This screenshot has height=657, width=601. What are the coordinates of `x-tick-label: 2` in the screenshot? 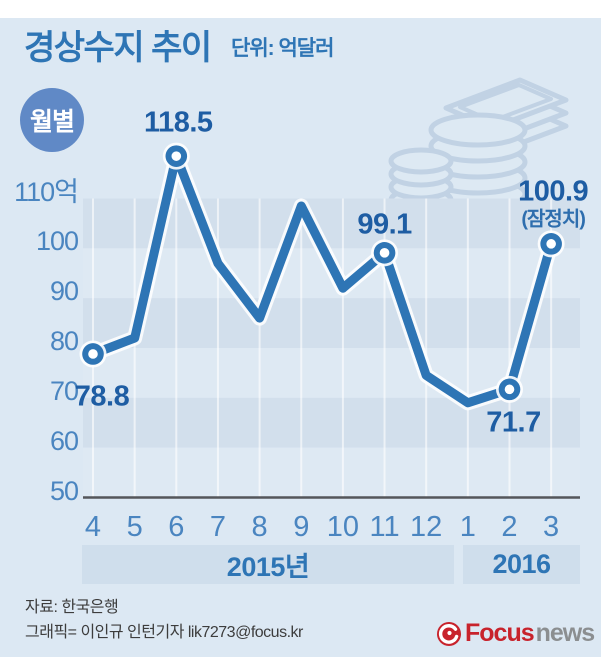 It's located at (509, 527).